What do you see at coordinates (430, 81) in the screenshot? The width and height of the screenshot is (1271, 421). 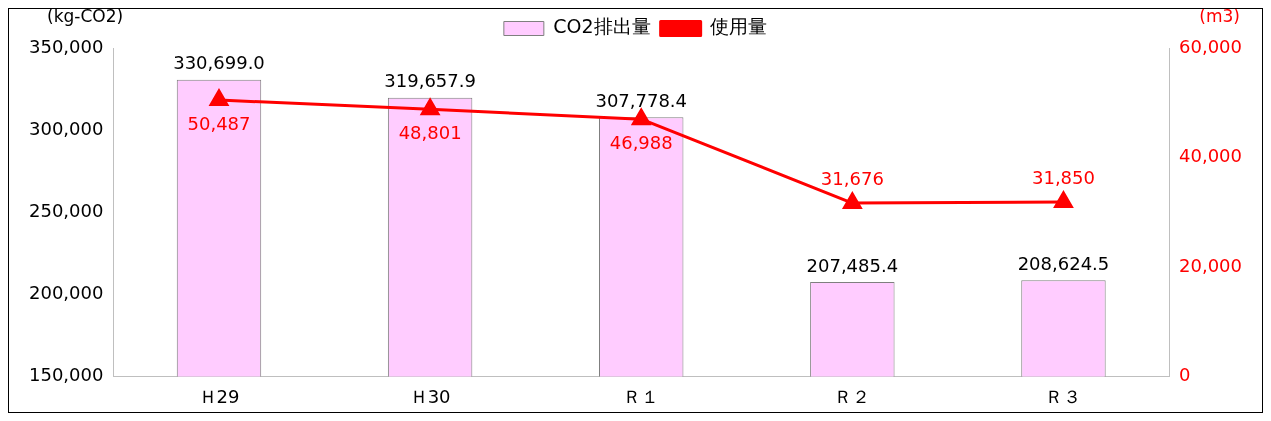 I see `data-label: 319,657.9` at bounding box center [430, 81].